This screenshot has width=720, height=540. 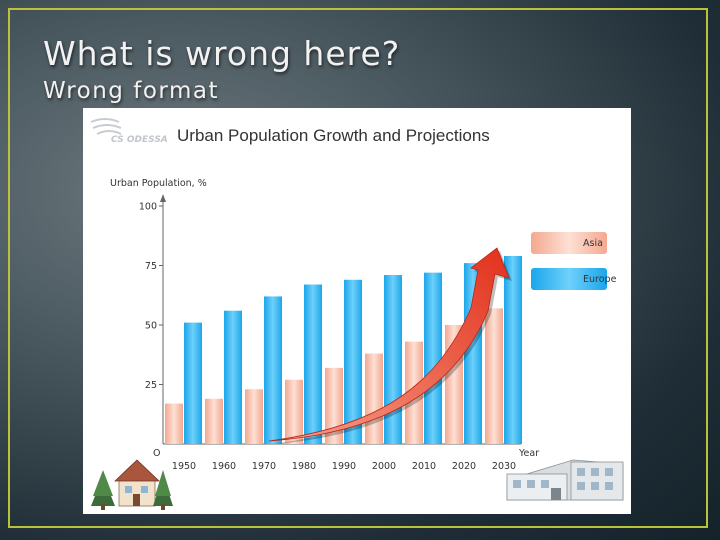 I want to click on x-tick-label: 1970, so click(x=264, y=466).